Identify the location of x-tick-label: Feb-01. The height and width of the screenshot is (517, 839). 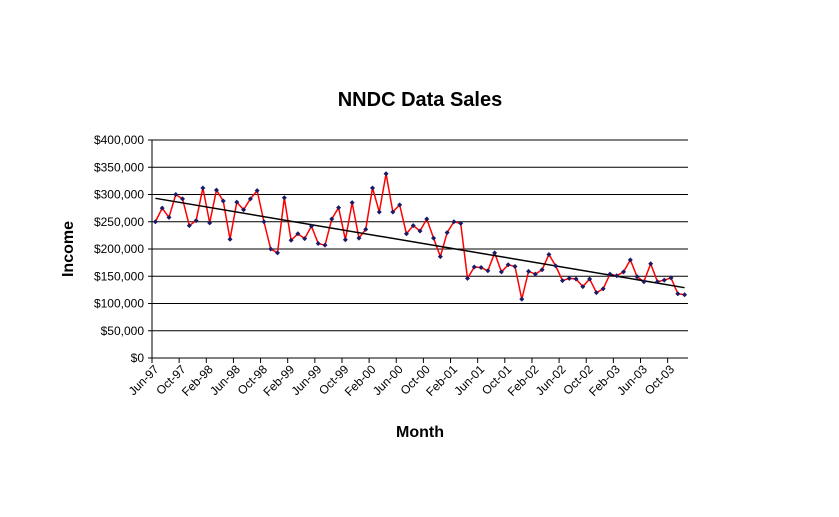
(441, 380).